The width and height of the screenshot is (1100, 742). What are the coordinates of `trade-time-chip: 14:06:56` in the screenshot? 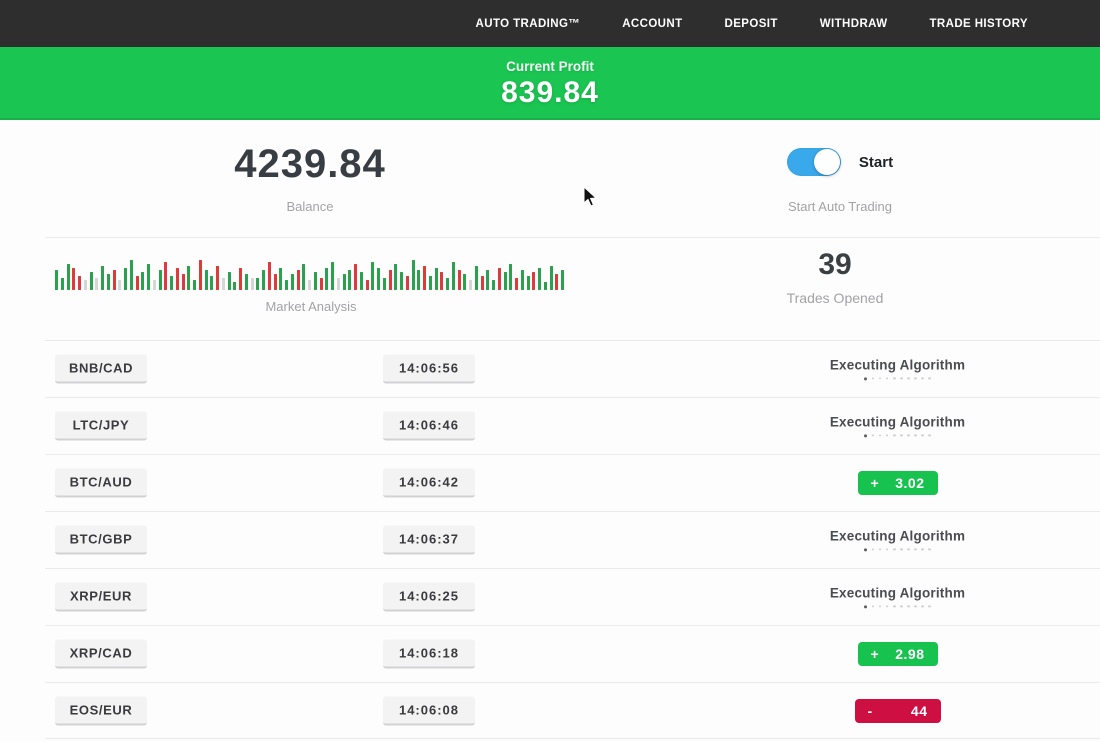 It's located at (429, 368).